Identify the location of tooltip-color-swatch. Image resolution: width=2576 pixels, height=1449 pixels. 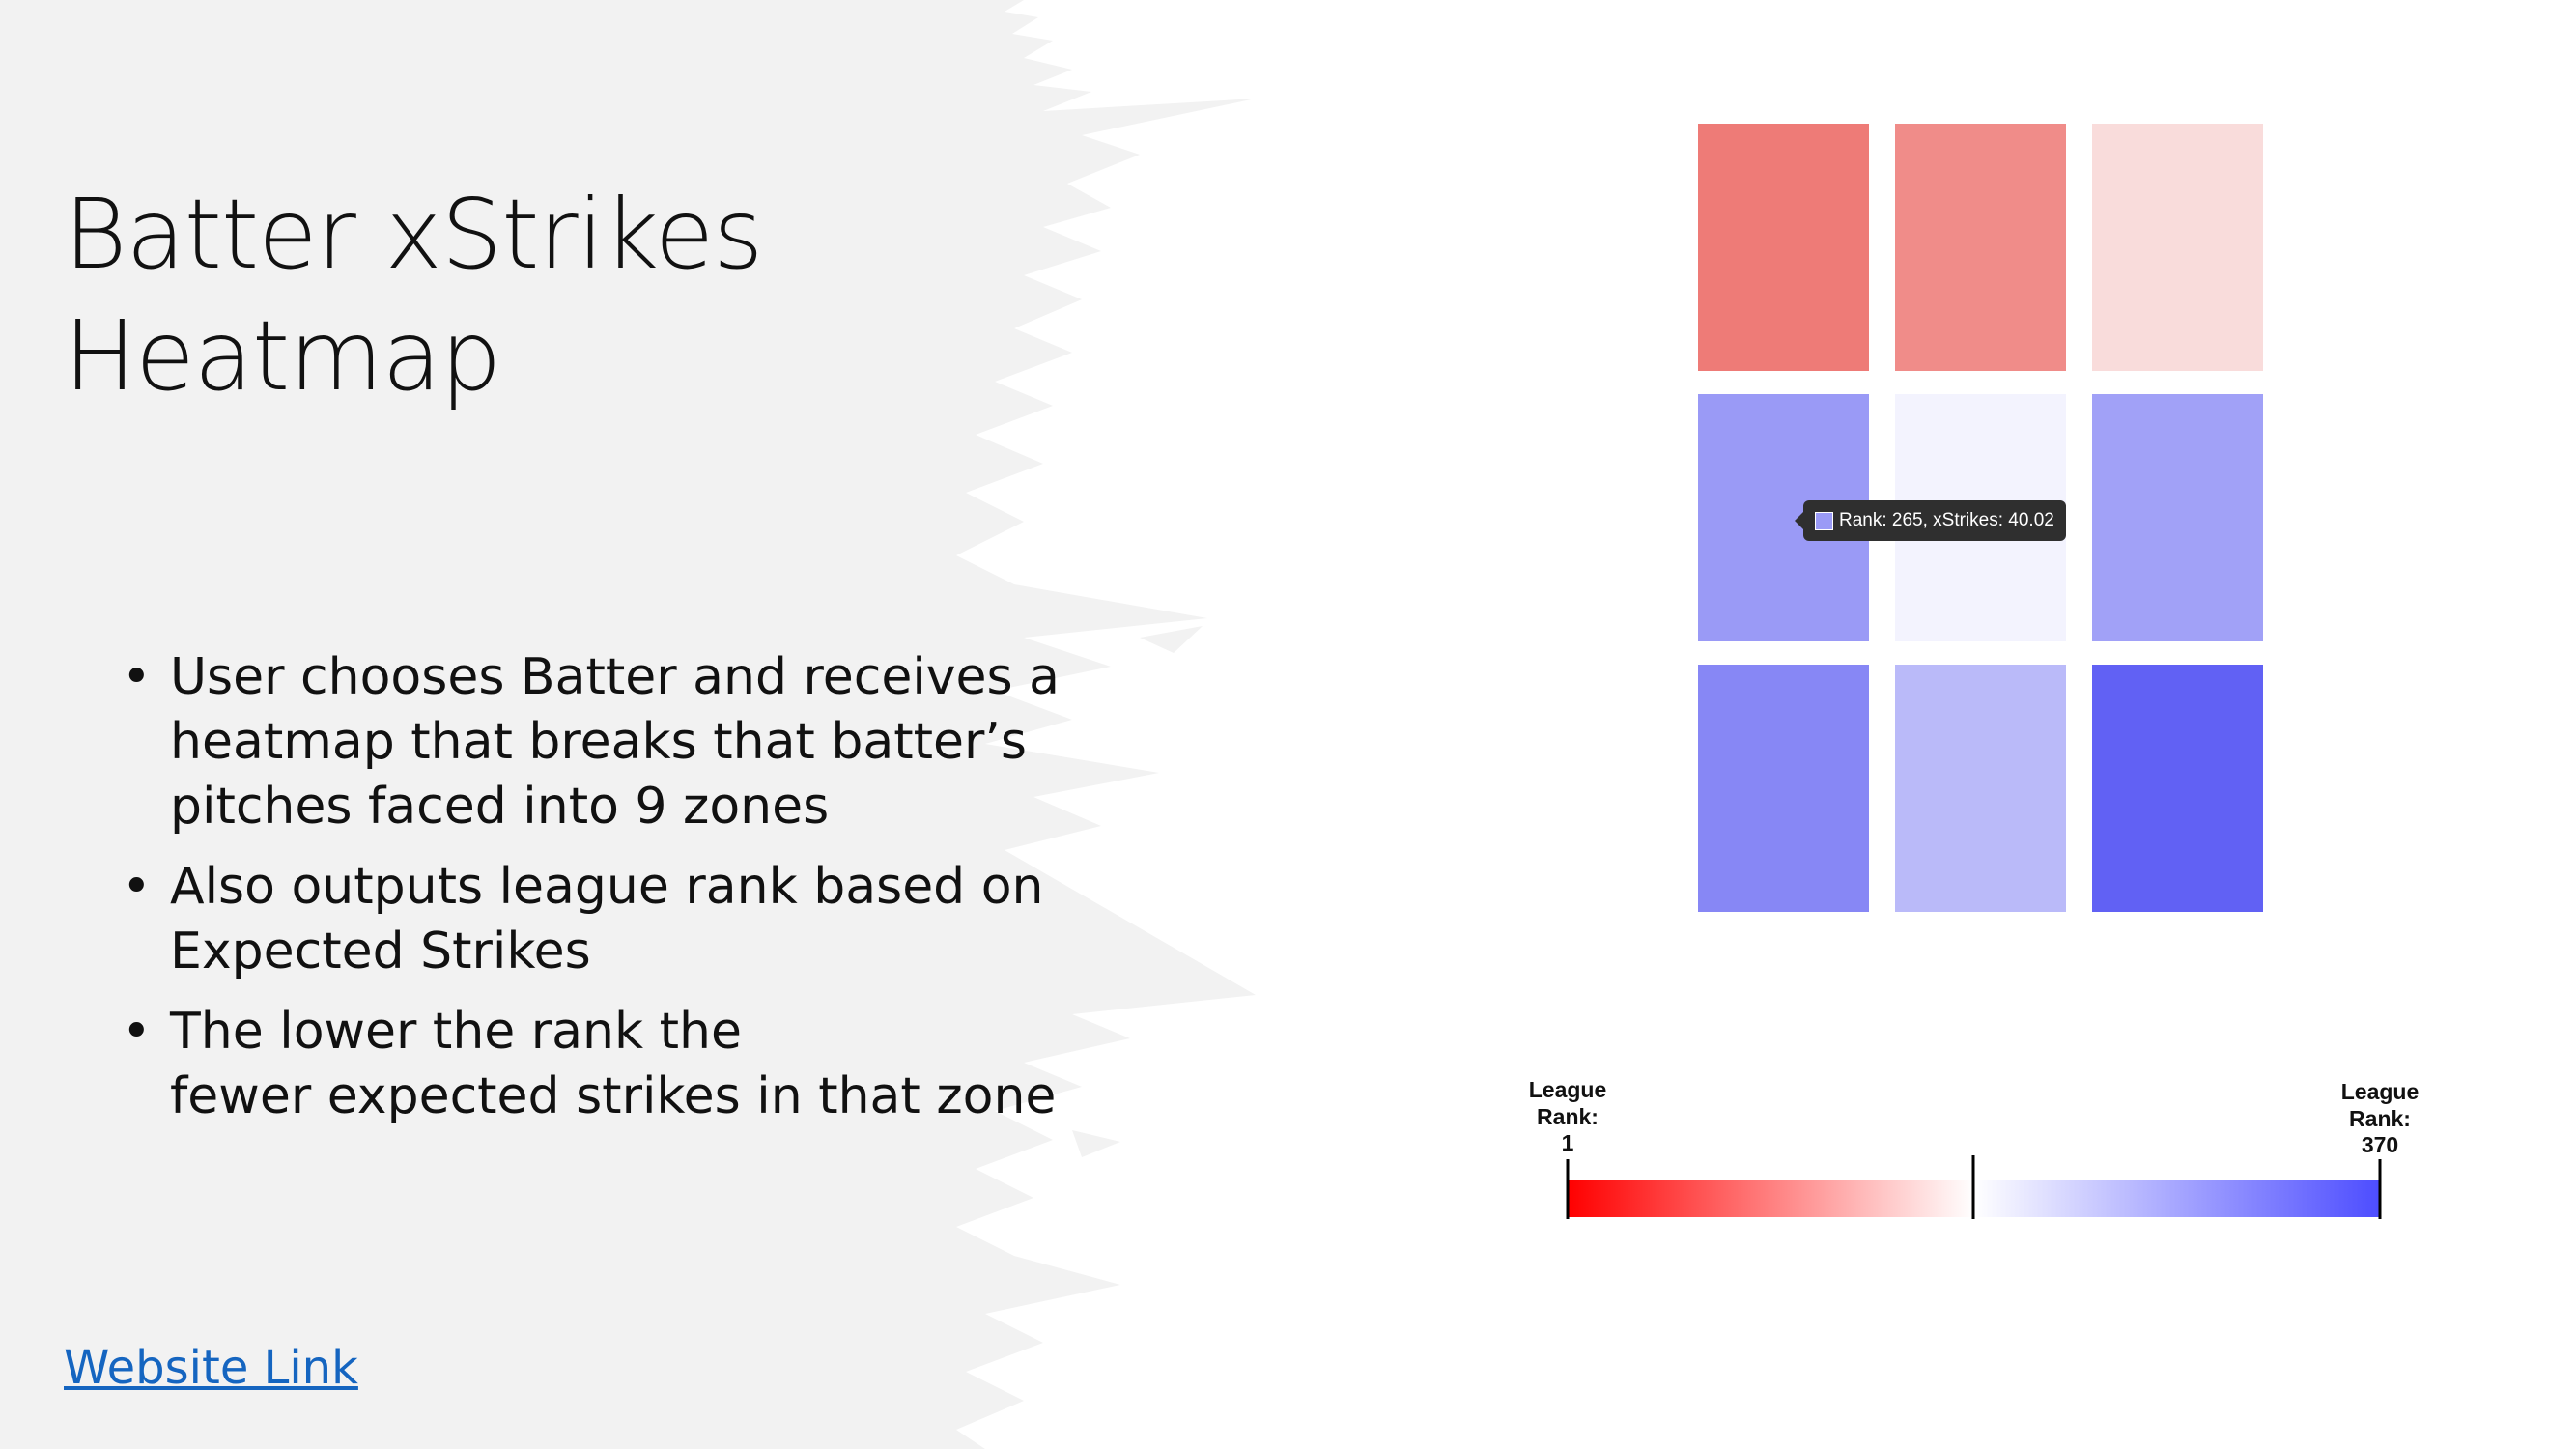
(1824, 520).